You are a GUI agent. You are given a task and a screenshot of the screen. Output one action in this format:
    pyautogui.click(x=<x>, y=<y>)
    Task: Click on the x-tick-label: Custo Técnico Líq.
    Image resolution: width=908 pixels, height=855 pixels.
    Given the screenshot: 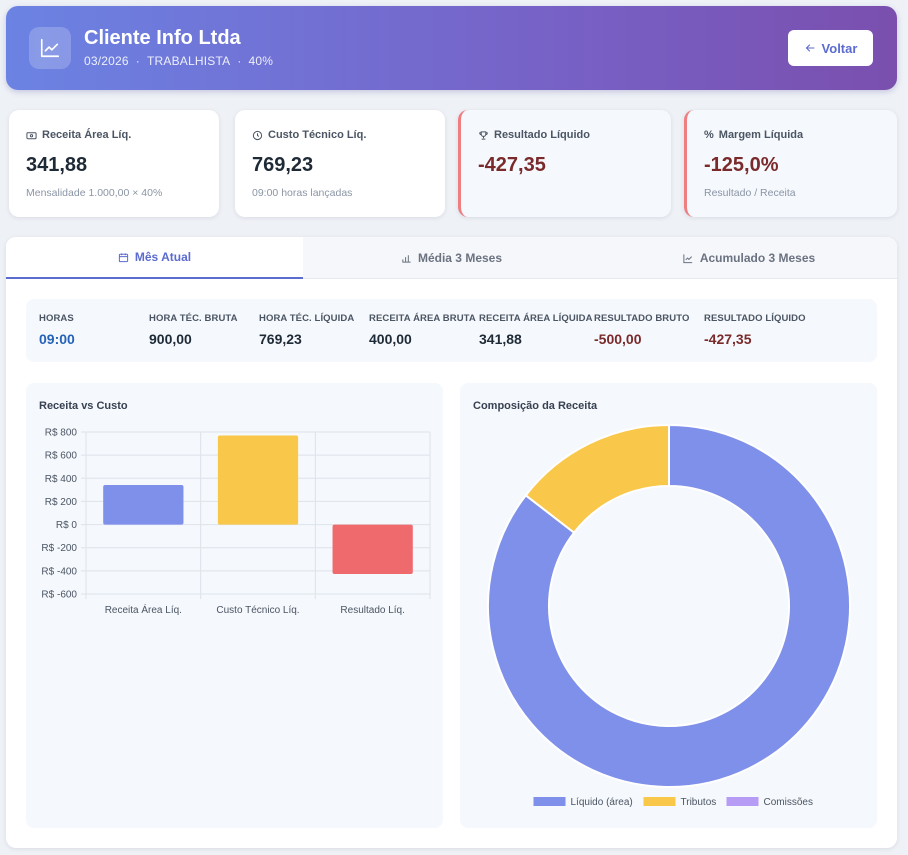 What is the action you would take?
    pyautogui.click(x=257, y=610)
    